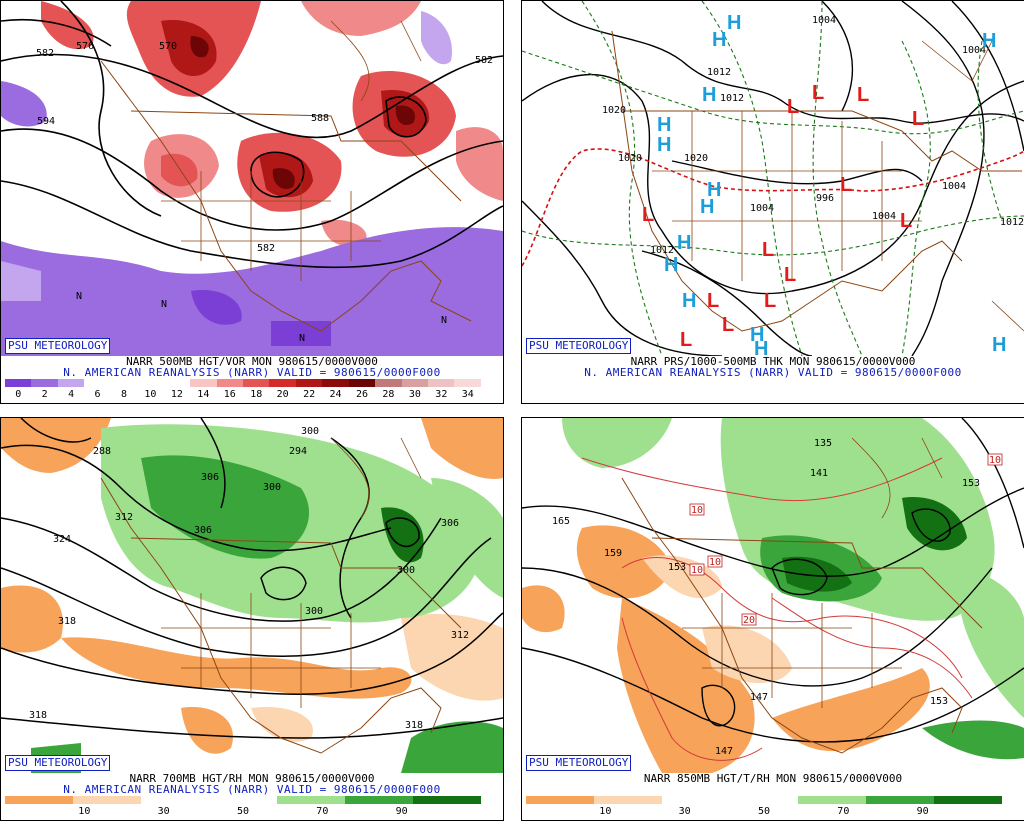 Image resolution: width=1024 pixels, height=821 pixels. I want to click on vorticity-colorbar, so click(243, 383).